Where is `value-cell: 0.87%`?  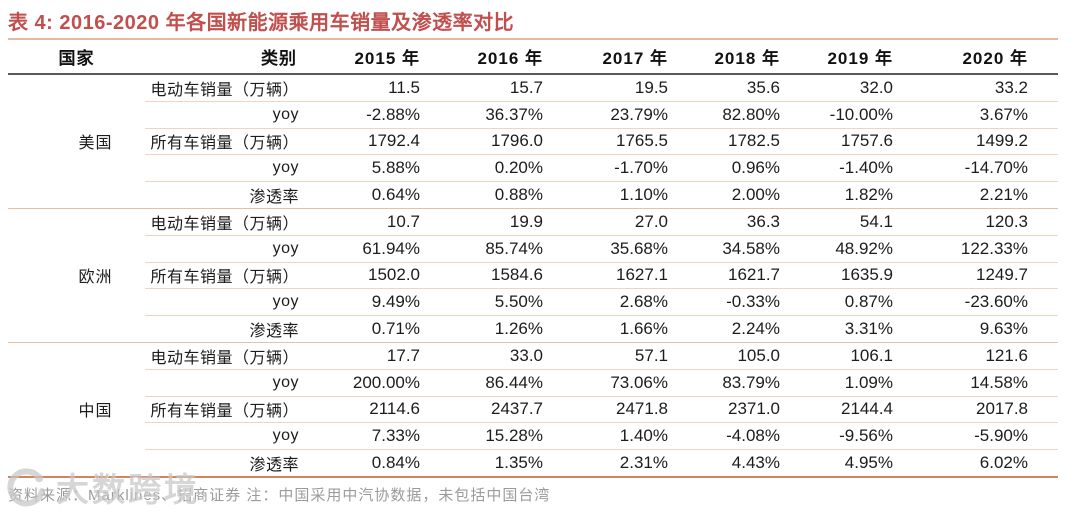
value-cell: 0.87% is located at coordinates (844, 302).